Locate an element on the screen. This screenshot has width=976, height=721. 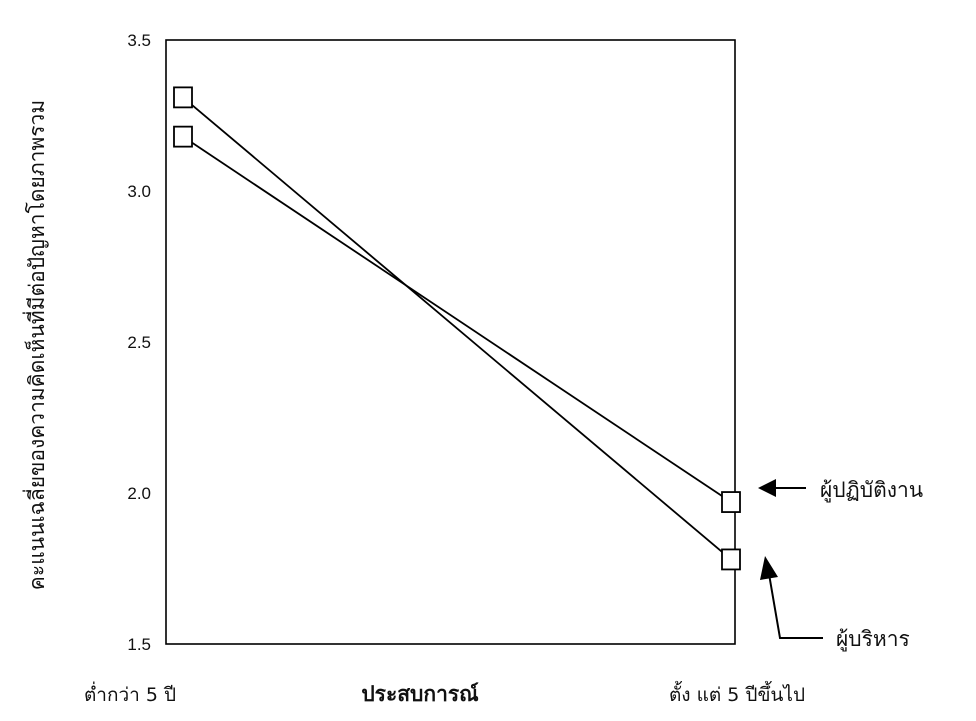
y-tick-label: 2.5 is located at coordinates (139, 342).